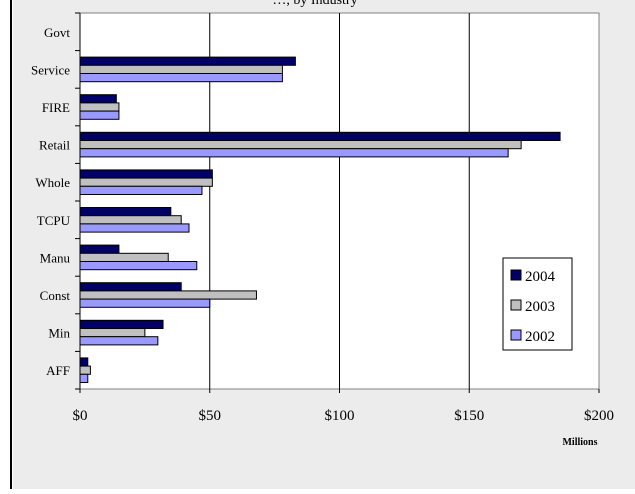  What do you see at coordinates (52, 182) in the screenshot?
I see `category-label-whole: Whole` at bounding box center [52, 182].